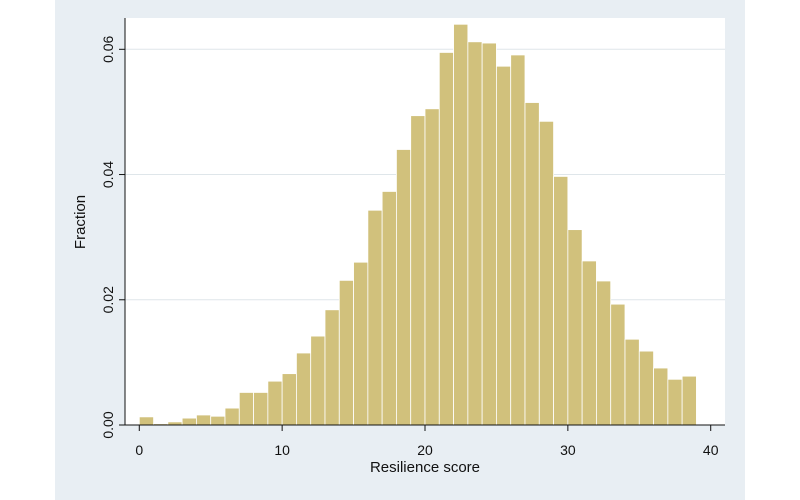 The image size is (800, 500). What do you see at coordinates (711, 450) in the screenshot?
I see `x-tick-label: 40` at bounding box center [711, 450].